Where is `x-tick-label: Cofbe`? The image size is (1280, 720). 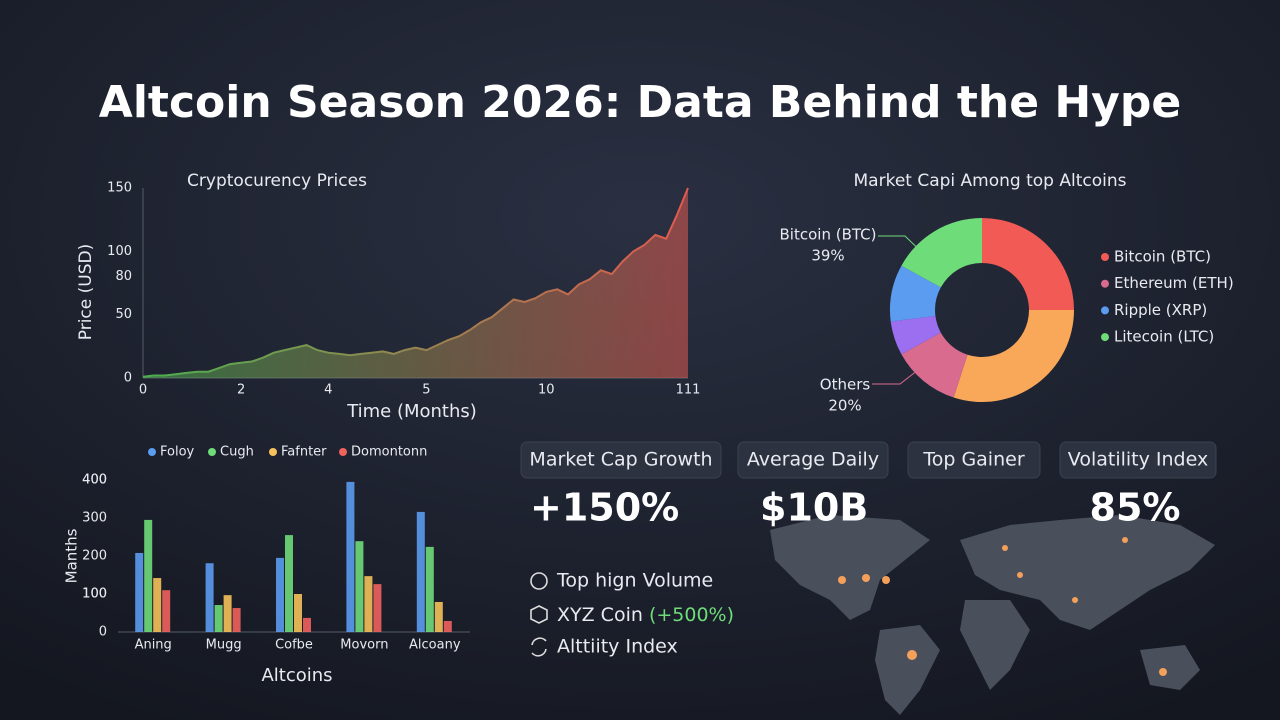
x-tick-label: Cofbe is located at coordinates (294, 645).